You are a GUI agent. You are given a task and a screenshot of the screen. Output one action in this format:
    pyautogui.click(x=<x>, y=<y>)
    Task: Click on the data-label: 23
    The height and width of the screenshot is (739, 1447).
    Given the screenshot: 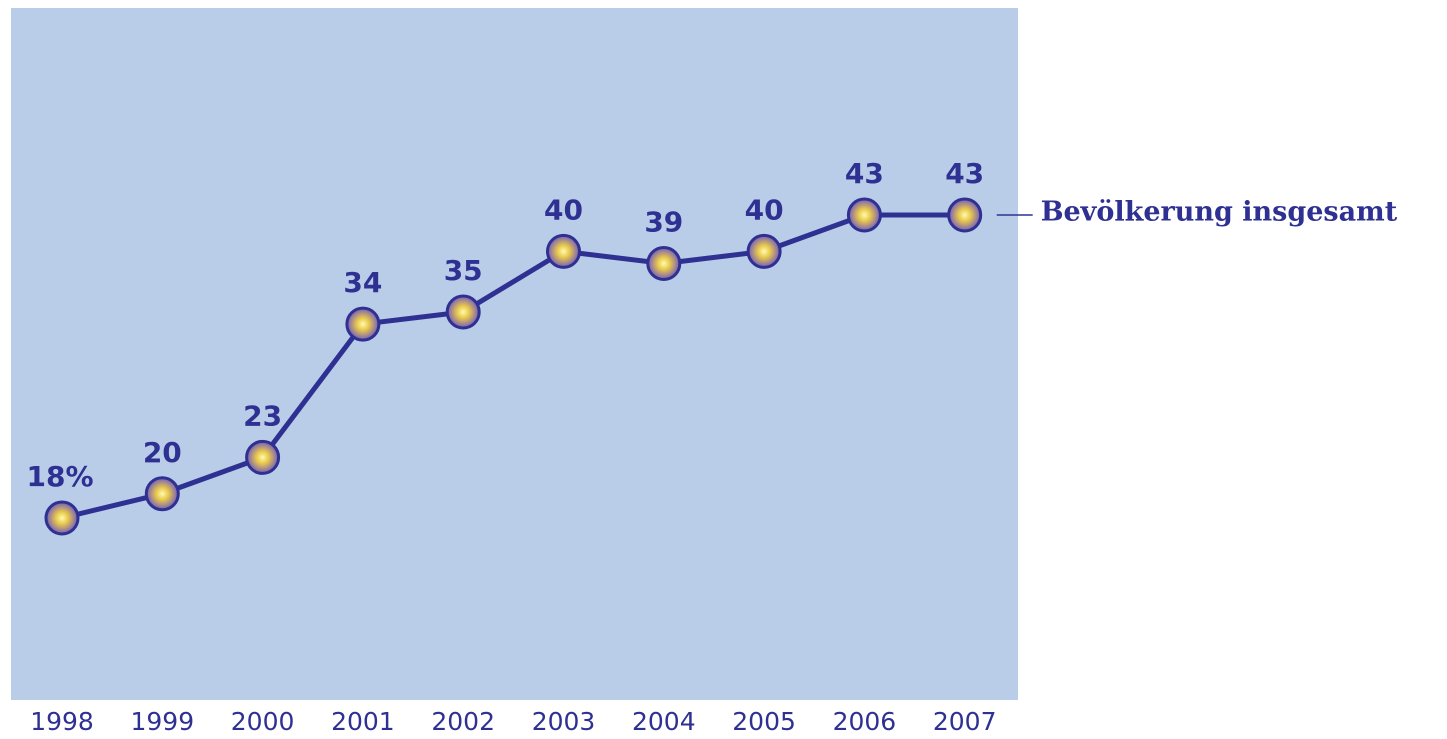 What is the action you would take?
    pyautogui.click(x=262, y=415)
    